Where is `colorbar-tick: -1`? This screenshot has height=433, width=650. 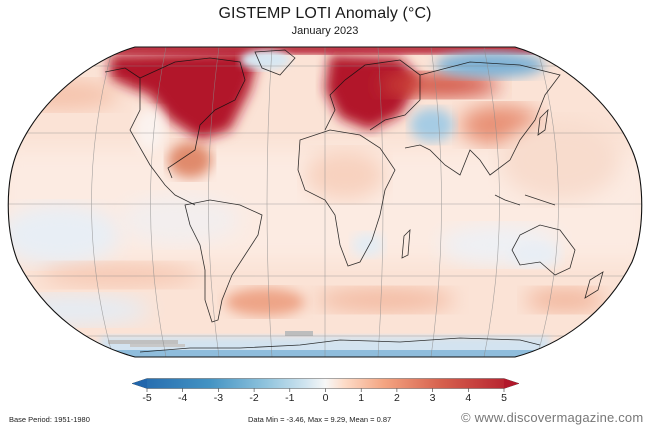
colorbar-tick: -1 is located at coordinates (290, 398).